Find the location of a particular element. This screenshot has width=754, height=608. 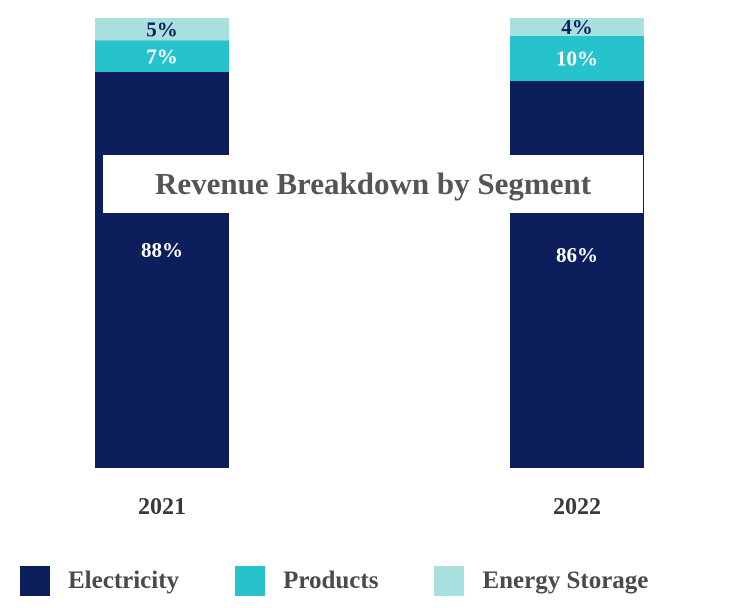

legend-item-energy-storage: Energy Storage is located at coordinates (541, 581).